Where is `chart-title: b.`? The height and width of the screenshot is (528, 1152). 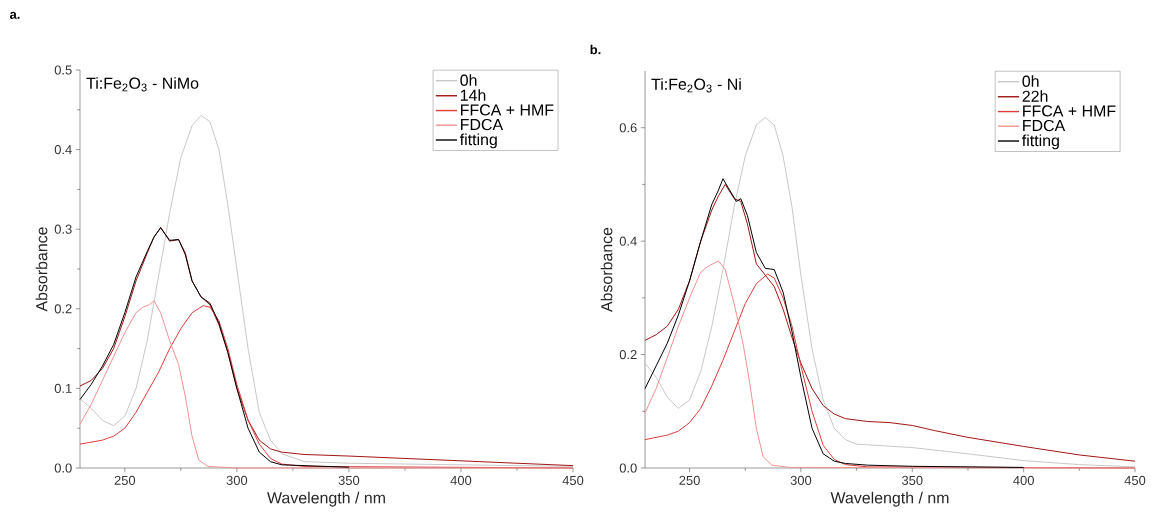
chart-title: b. is located at coordinates (595, 49).